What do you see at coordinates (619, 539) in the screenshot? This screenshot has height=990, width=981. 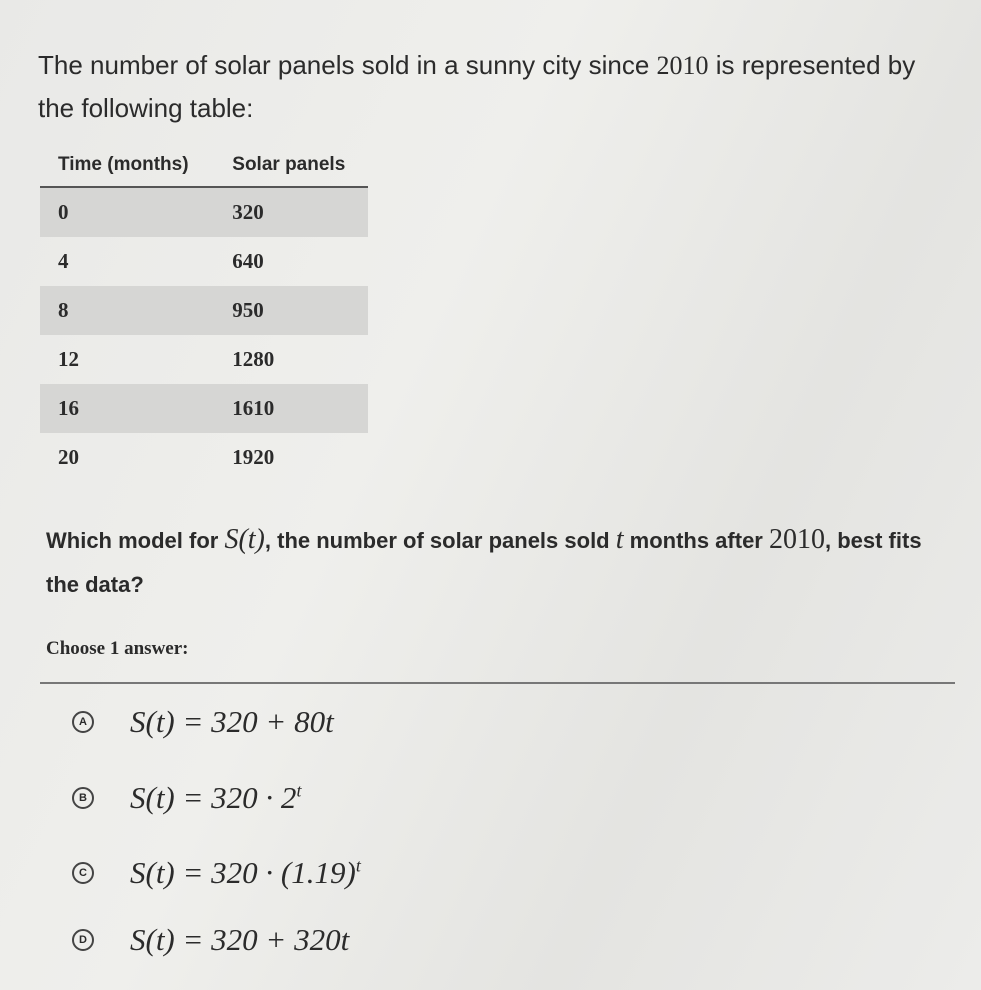 I see `question-math: t` at bounding box center [619, 539].